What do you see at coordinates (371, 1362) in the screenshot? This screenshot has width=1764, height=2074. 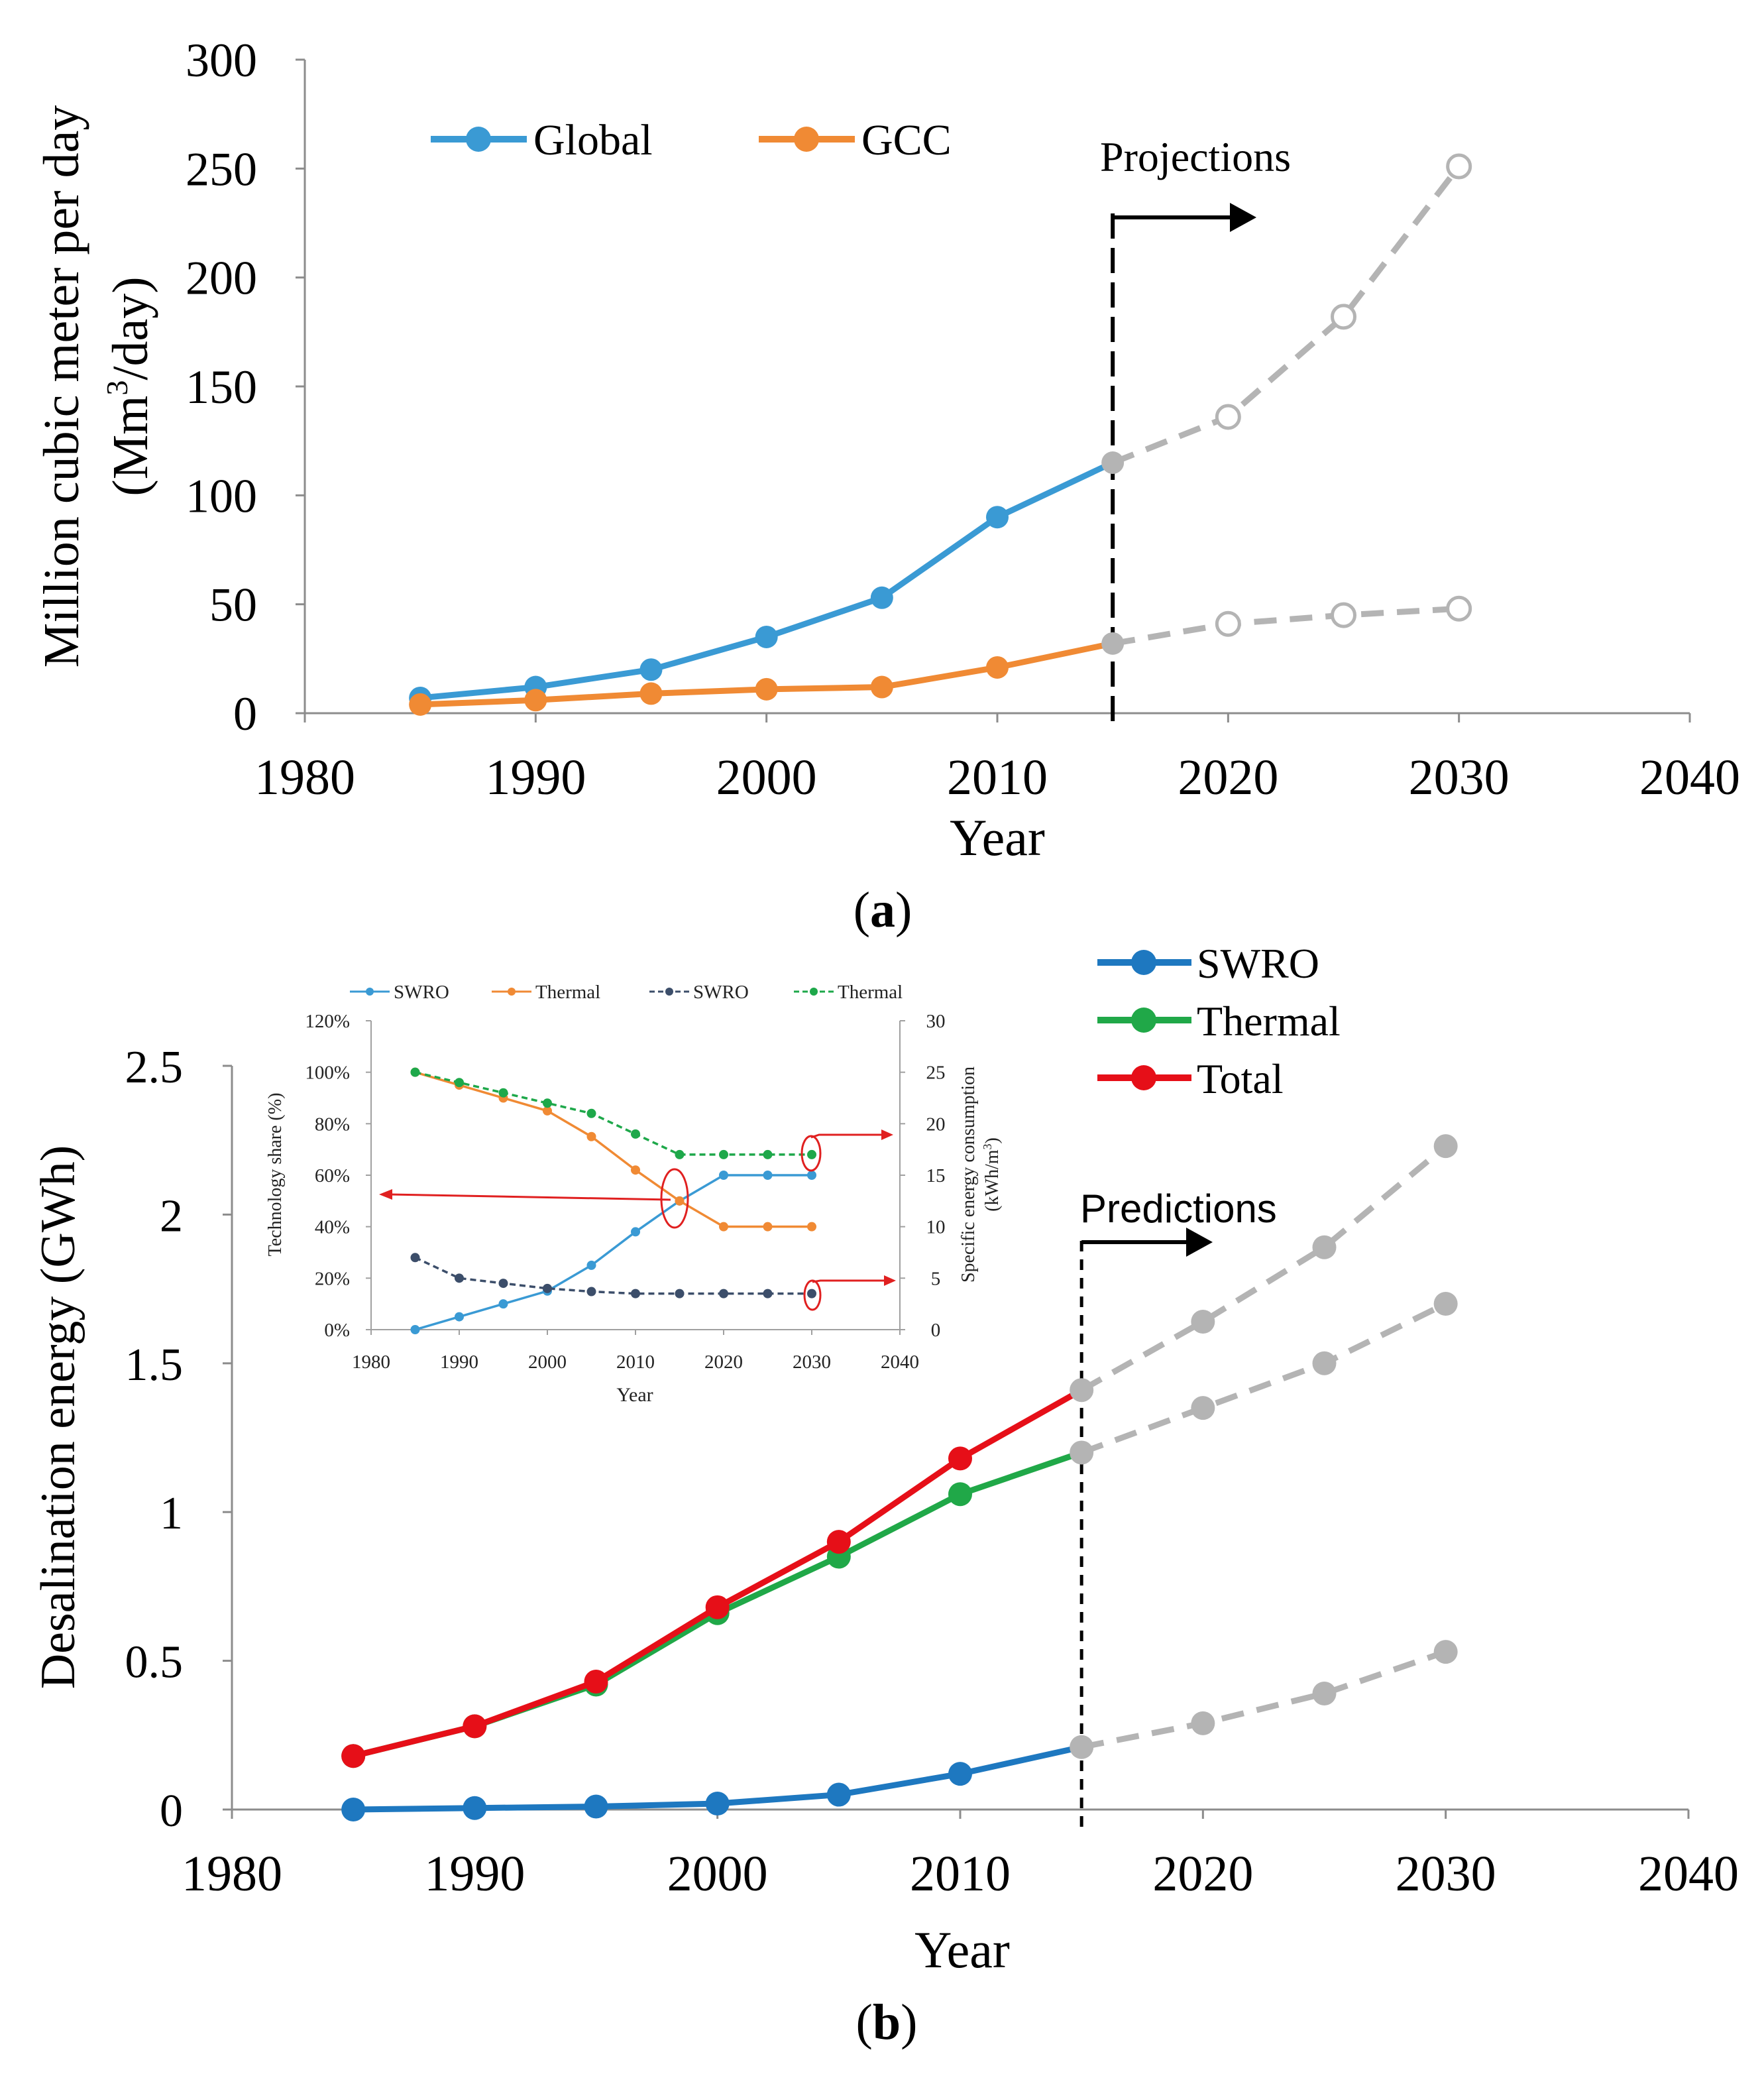 I see `inset-x-tick-label: 1980` at bounding box center [371, 1362].